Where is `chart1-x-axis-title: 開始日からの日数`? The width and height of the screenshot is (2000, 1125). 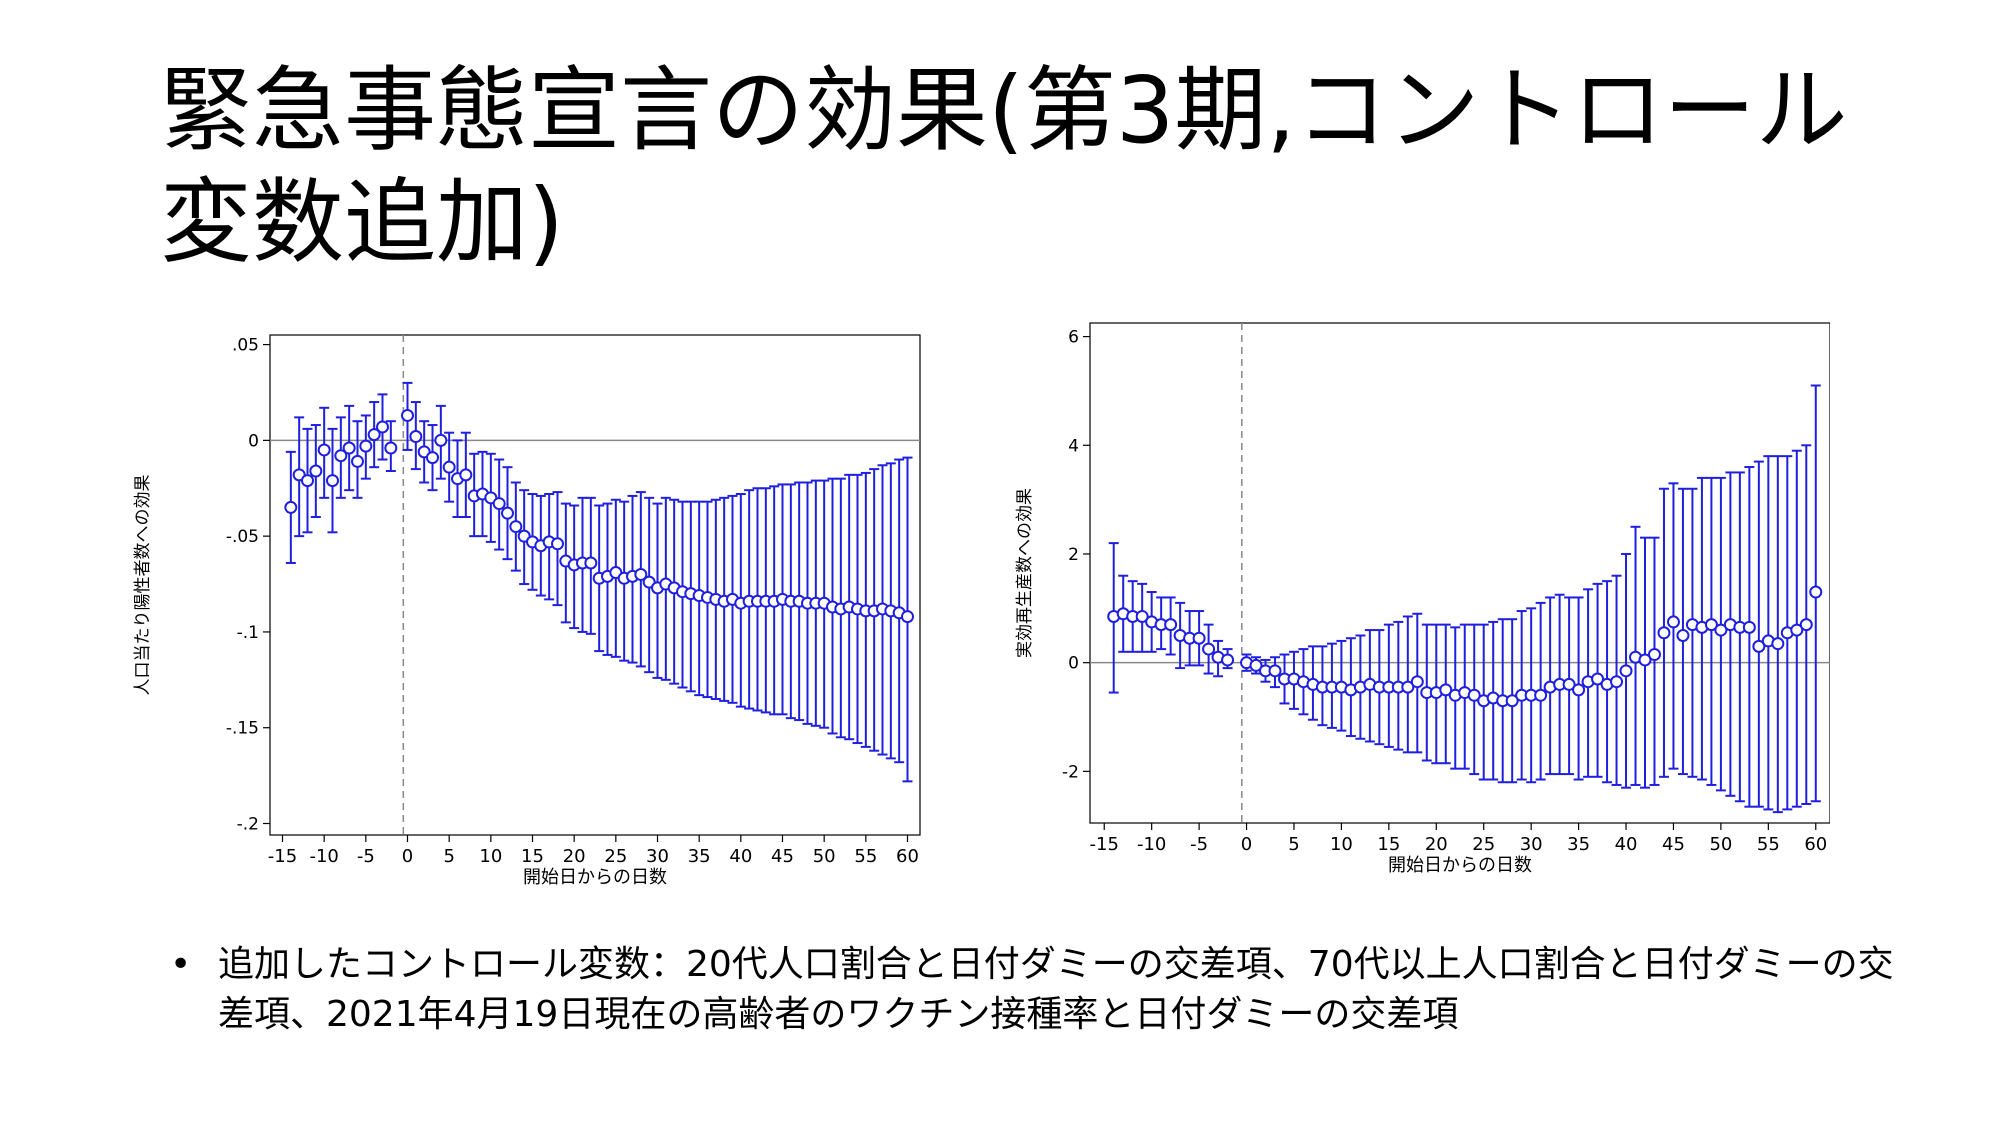
chart1-x-axis-title: 開始日からの日数 is located at coordinates (1460, 865).